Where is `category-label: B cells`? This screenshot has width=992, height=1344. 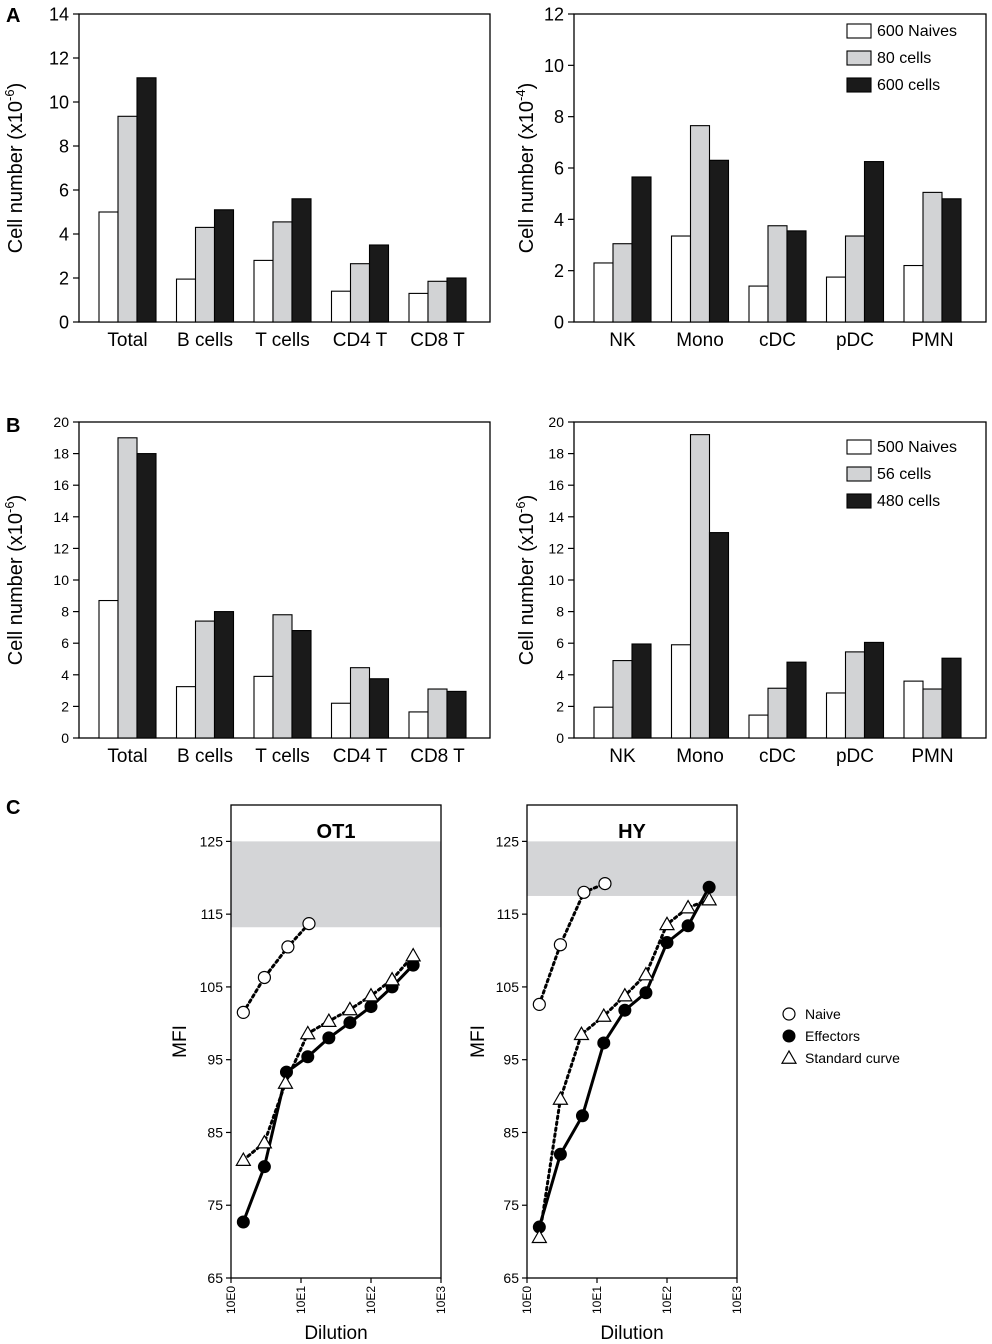 category-label: B cells is located at coordinates (205, 340).